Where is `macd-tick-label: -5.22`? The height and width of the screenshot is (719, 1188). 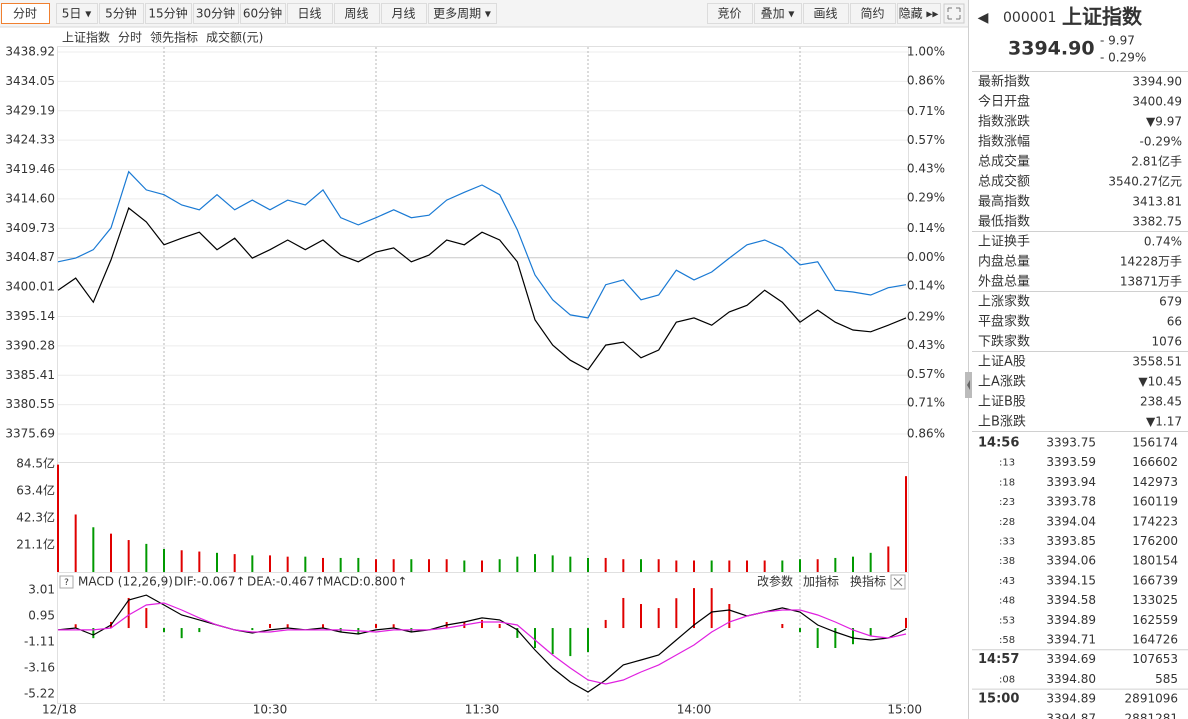 macd-tick-label: -5.22 is located at coordinates (39, 694).